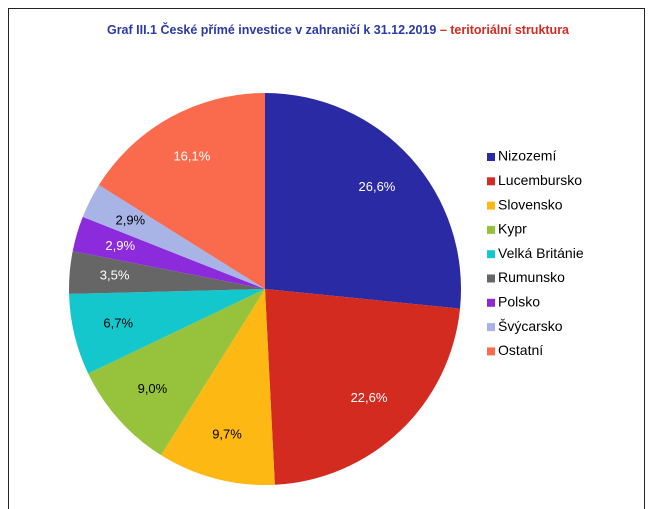  What do you see at coordinates (118, 323) in the screenshot?
I see `data-label: 6,7%` at bounding box center [118, 323].